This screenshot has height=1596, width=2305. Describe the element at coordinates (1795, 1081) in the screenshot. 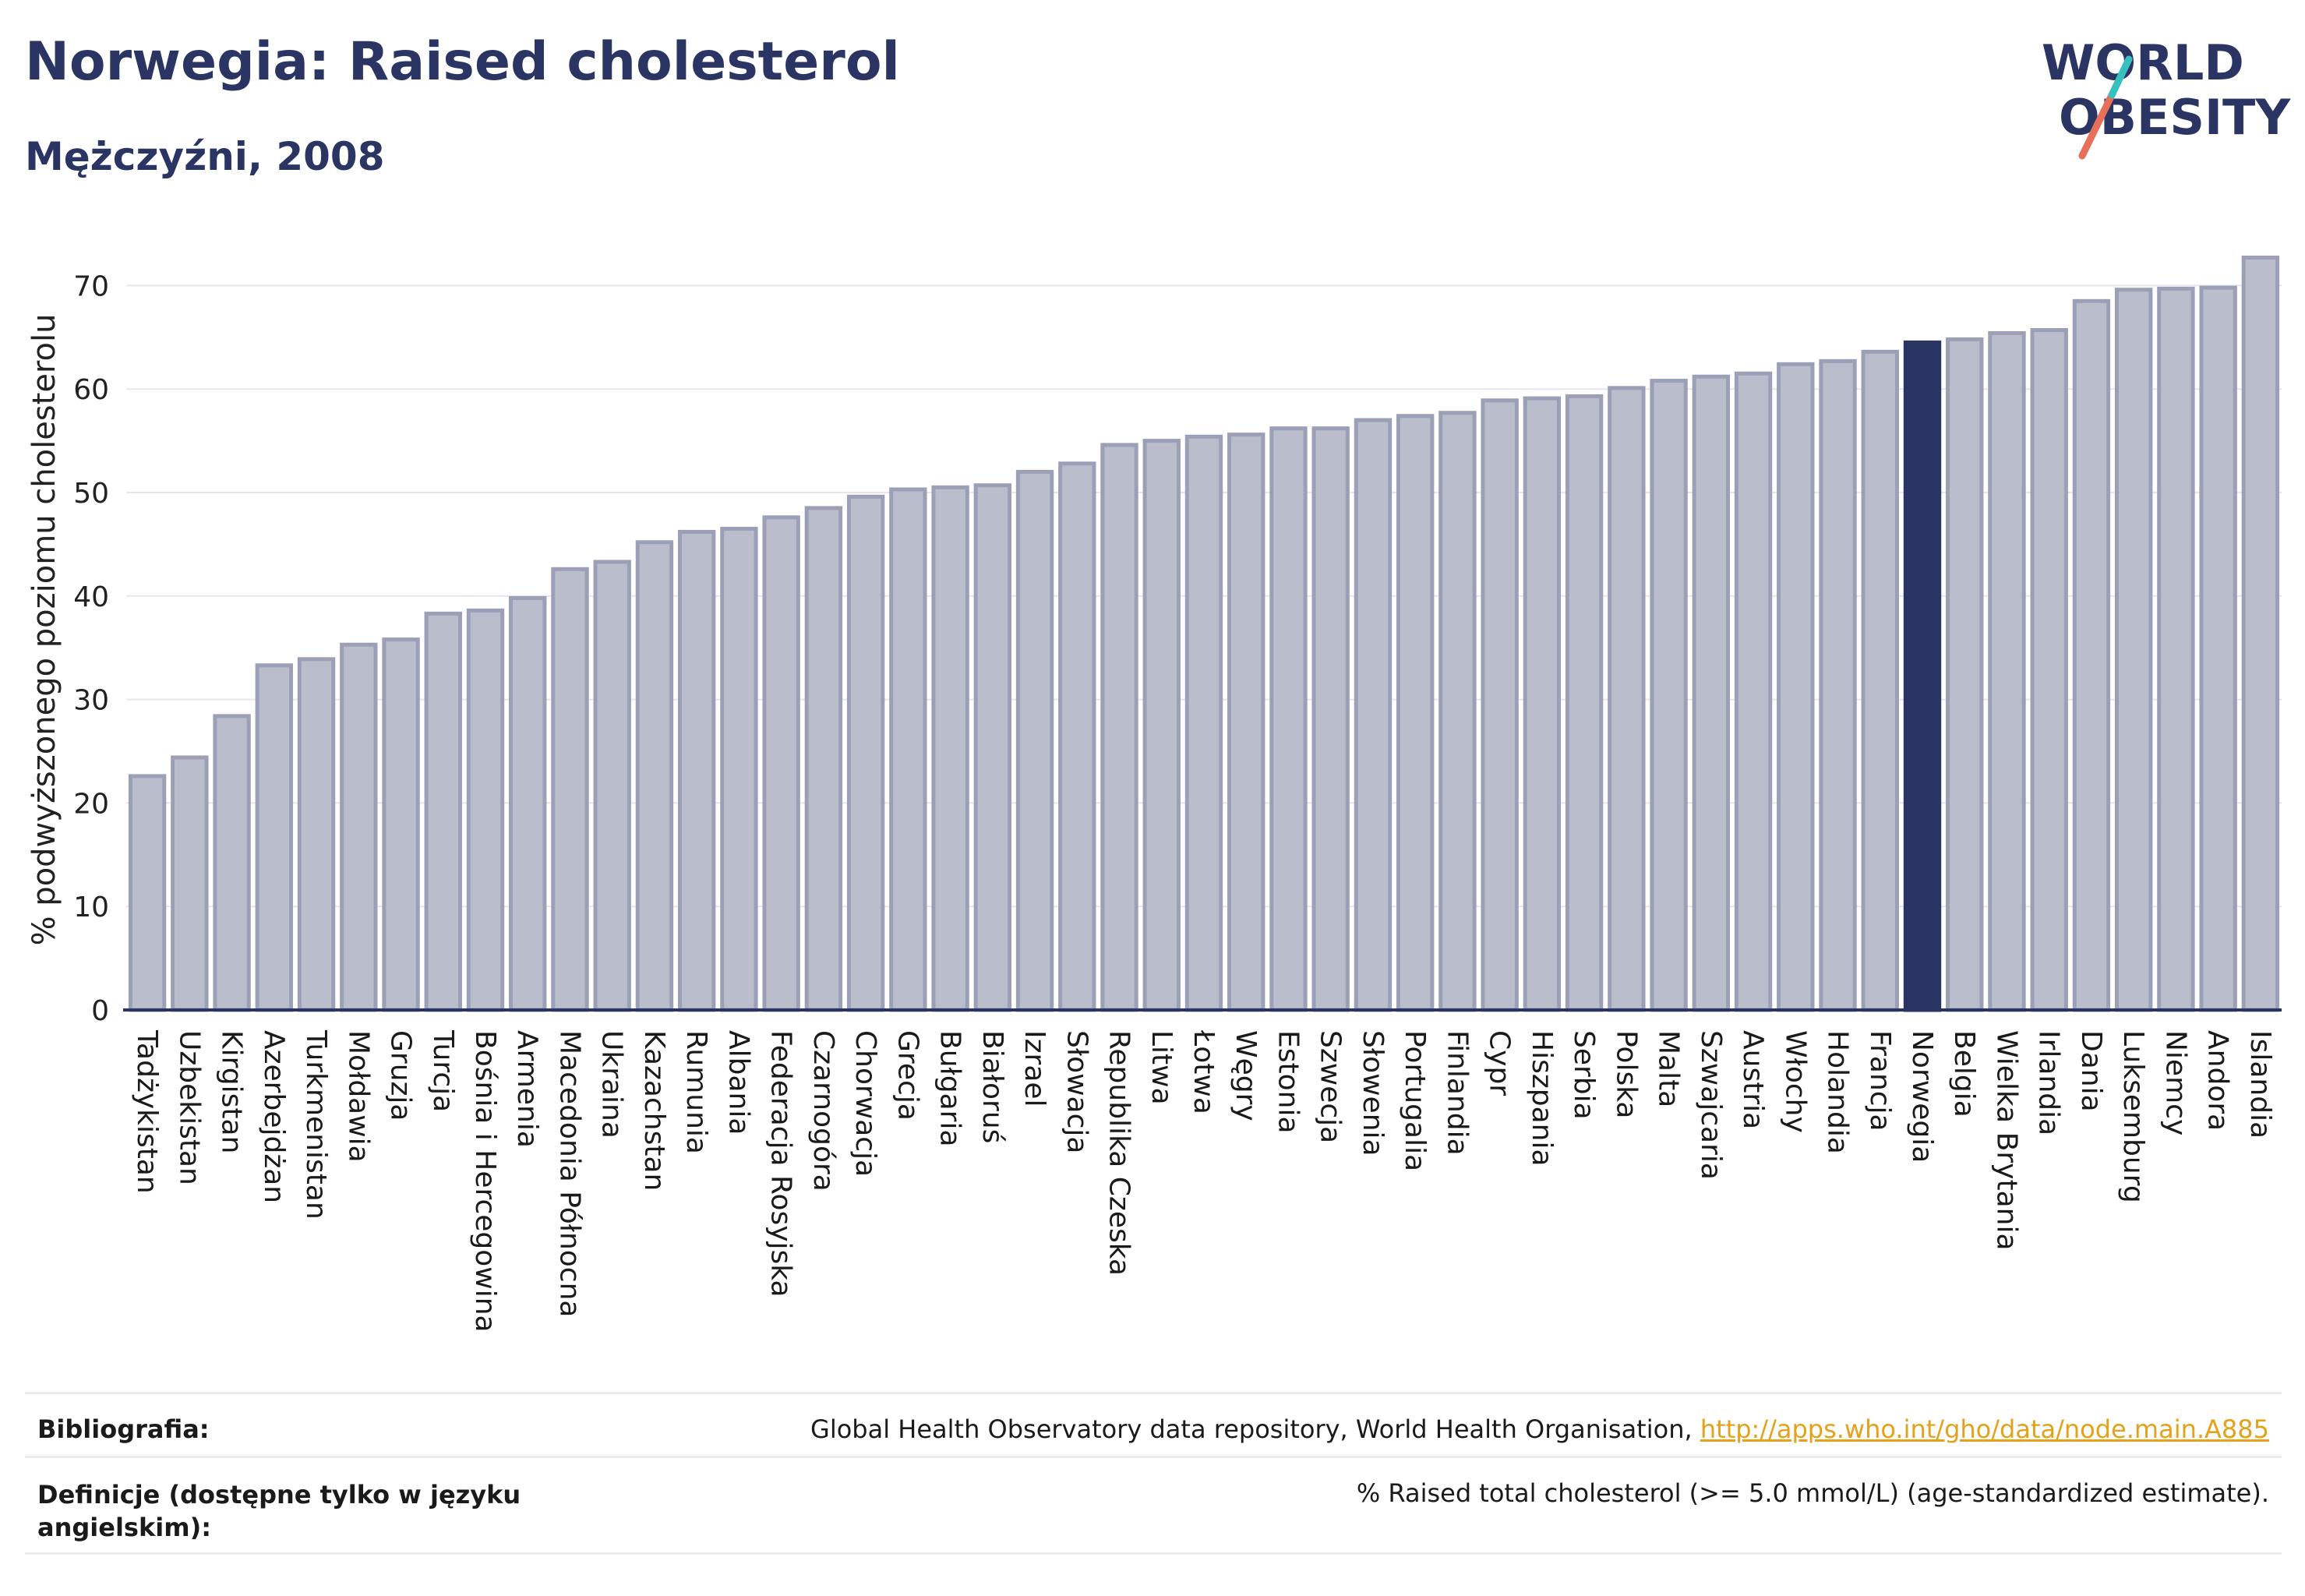

I see `x-tick-label: Włochy` at that location.